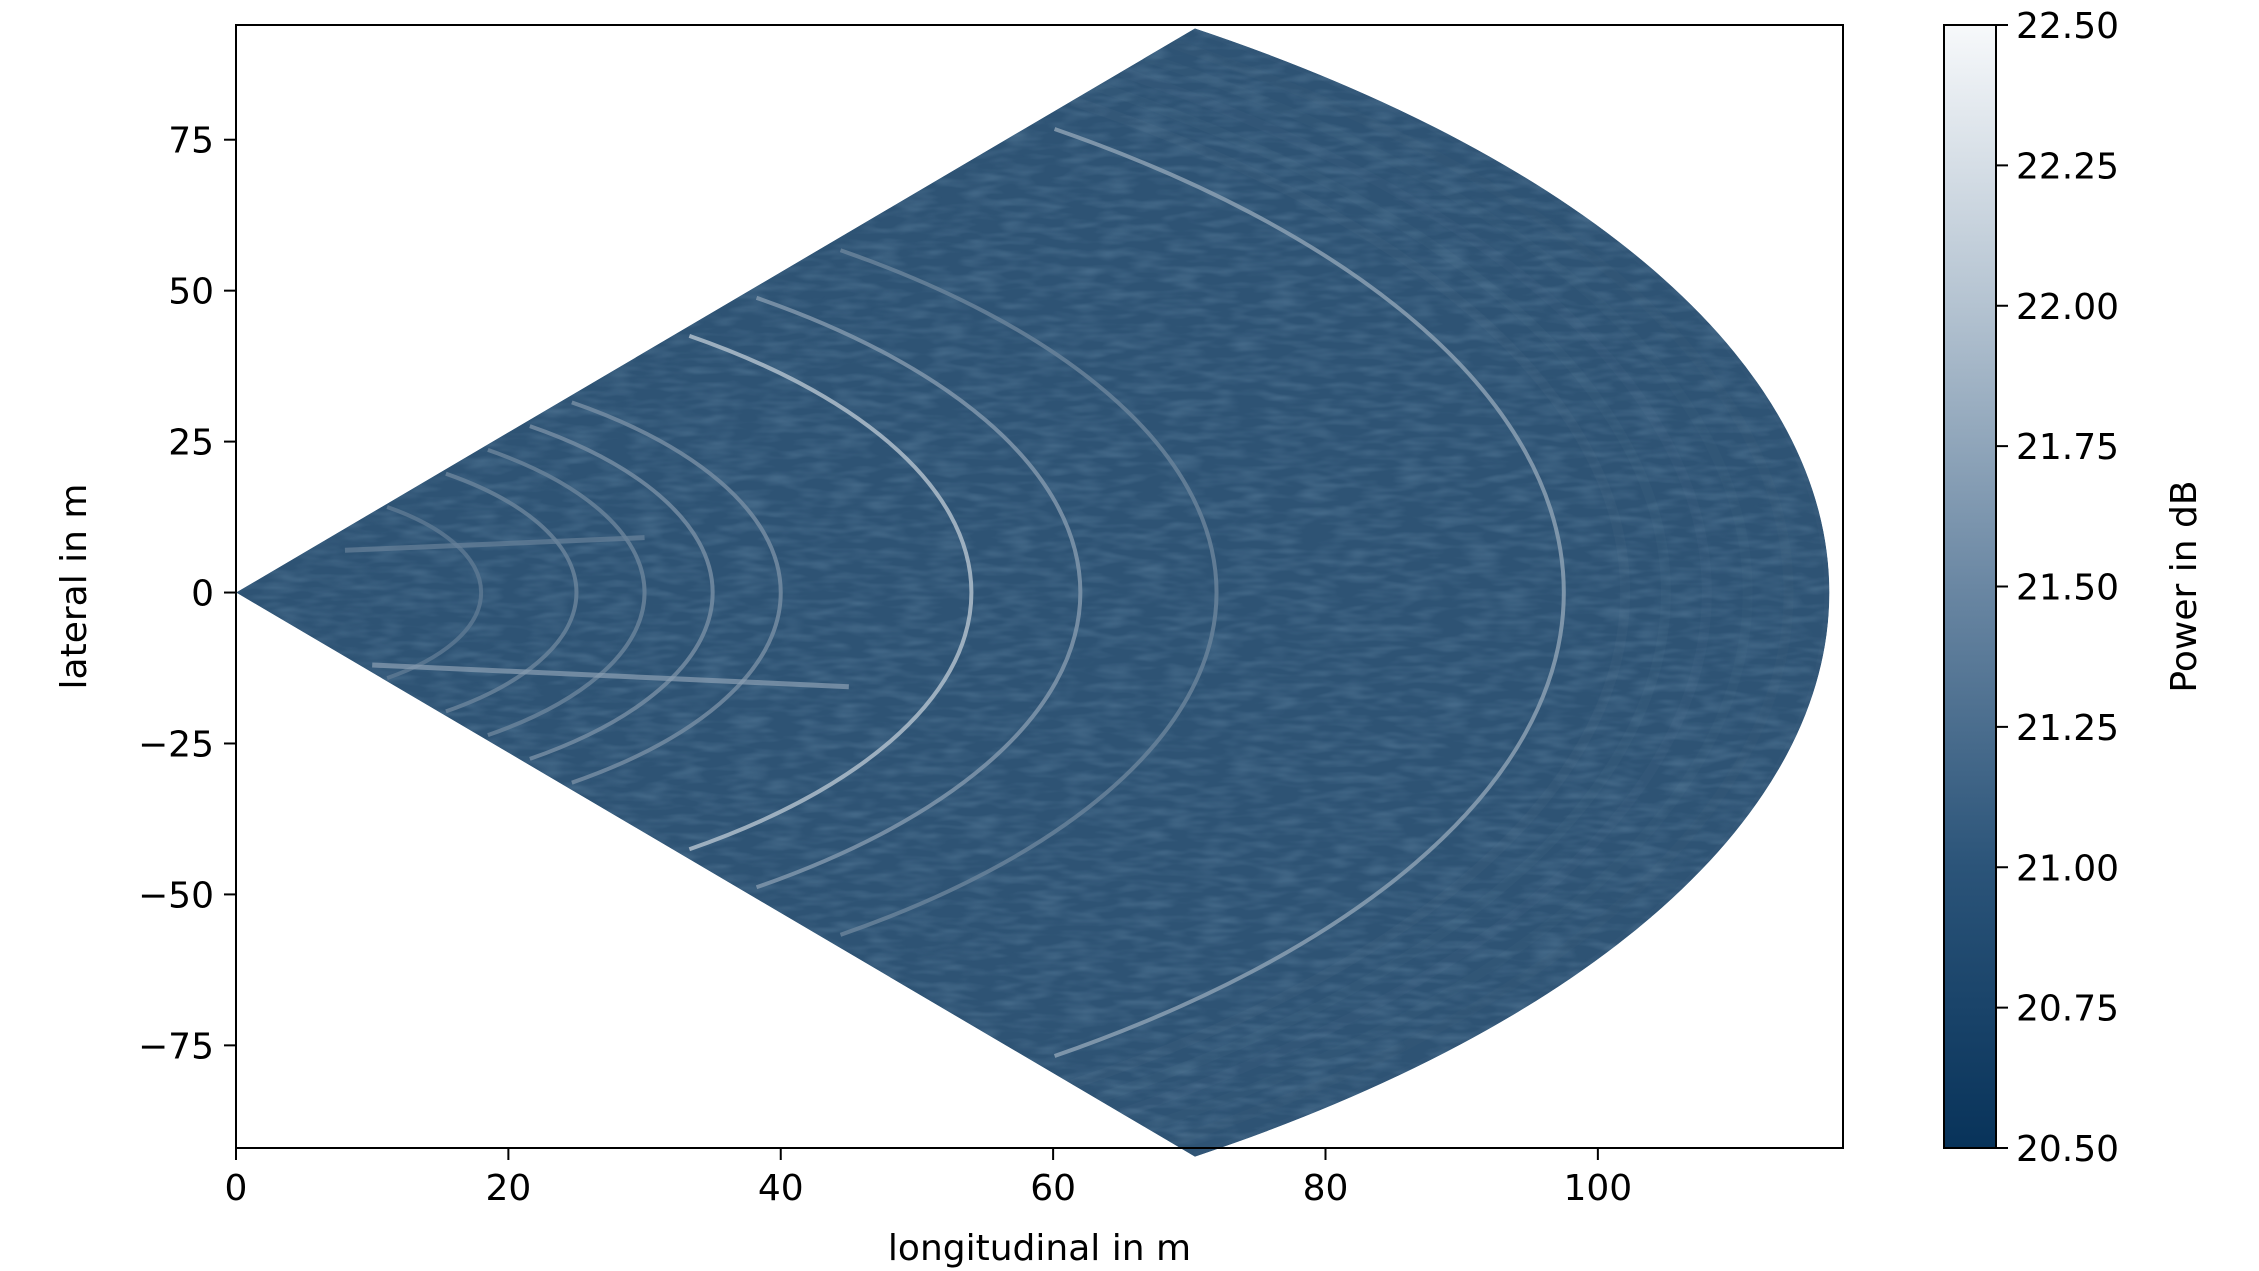 Image resolution: width=2259 pixels, height=1271 pixels. What do you see at coordinates (2067, 868) in the screenshot?
I see `colorbar-tick-label: 21.00` at bounding box center [2067, 868].